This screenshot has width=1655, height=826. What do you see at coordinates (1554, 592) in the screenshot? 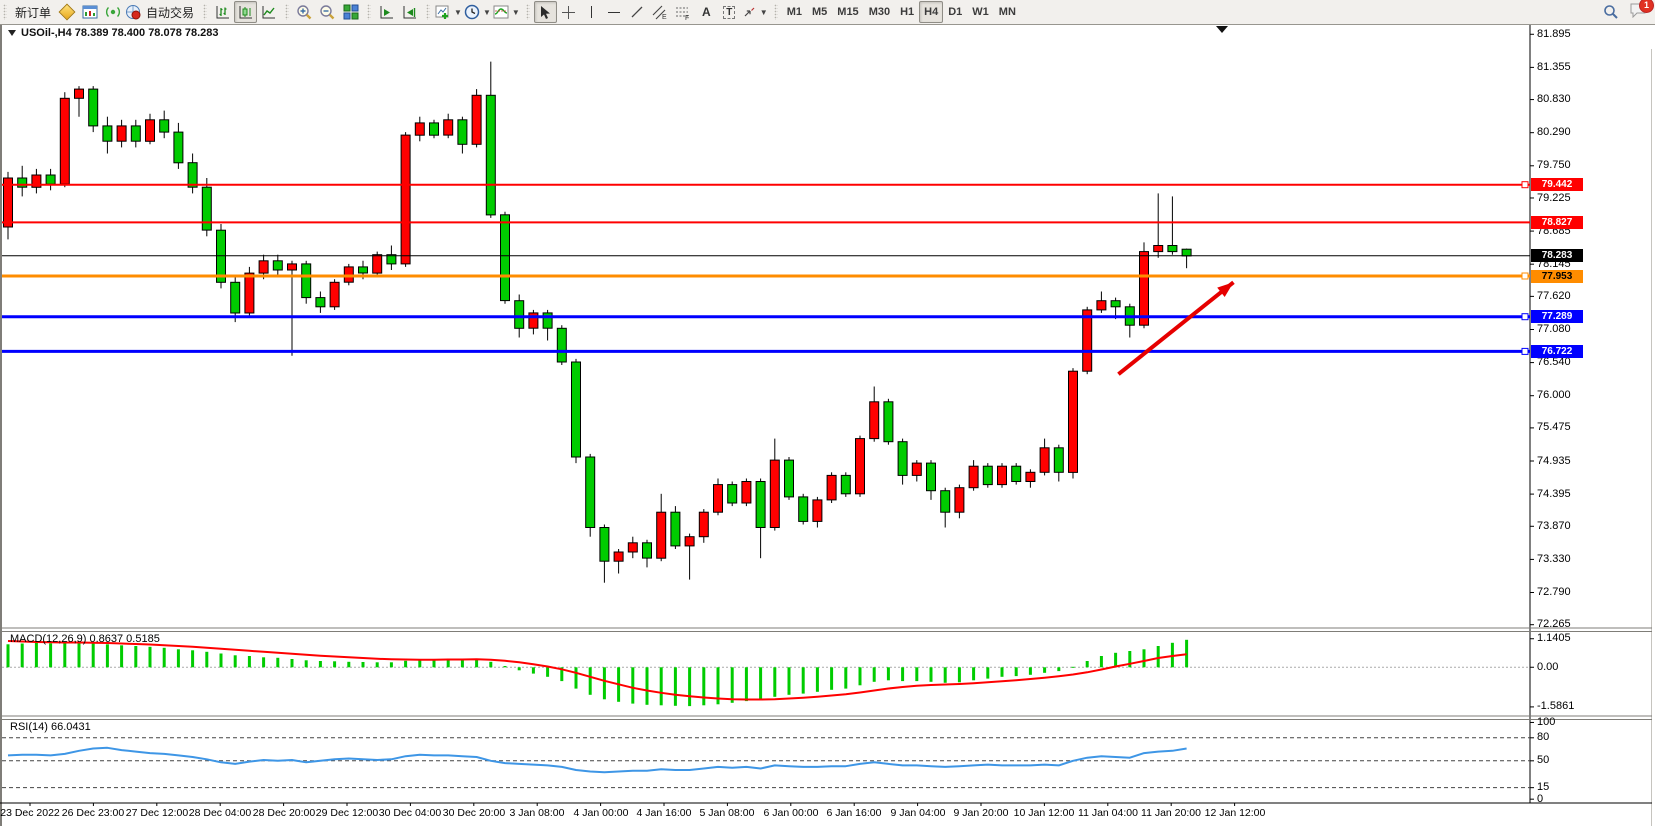
I see `price-axis-tick-label: 72.790` at bounding box center [1554, 592].